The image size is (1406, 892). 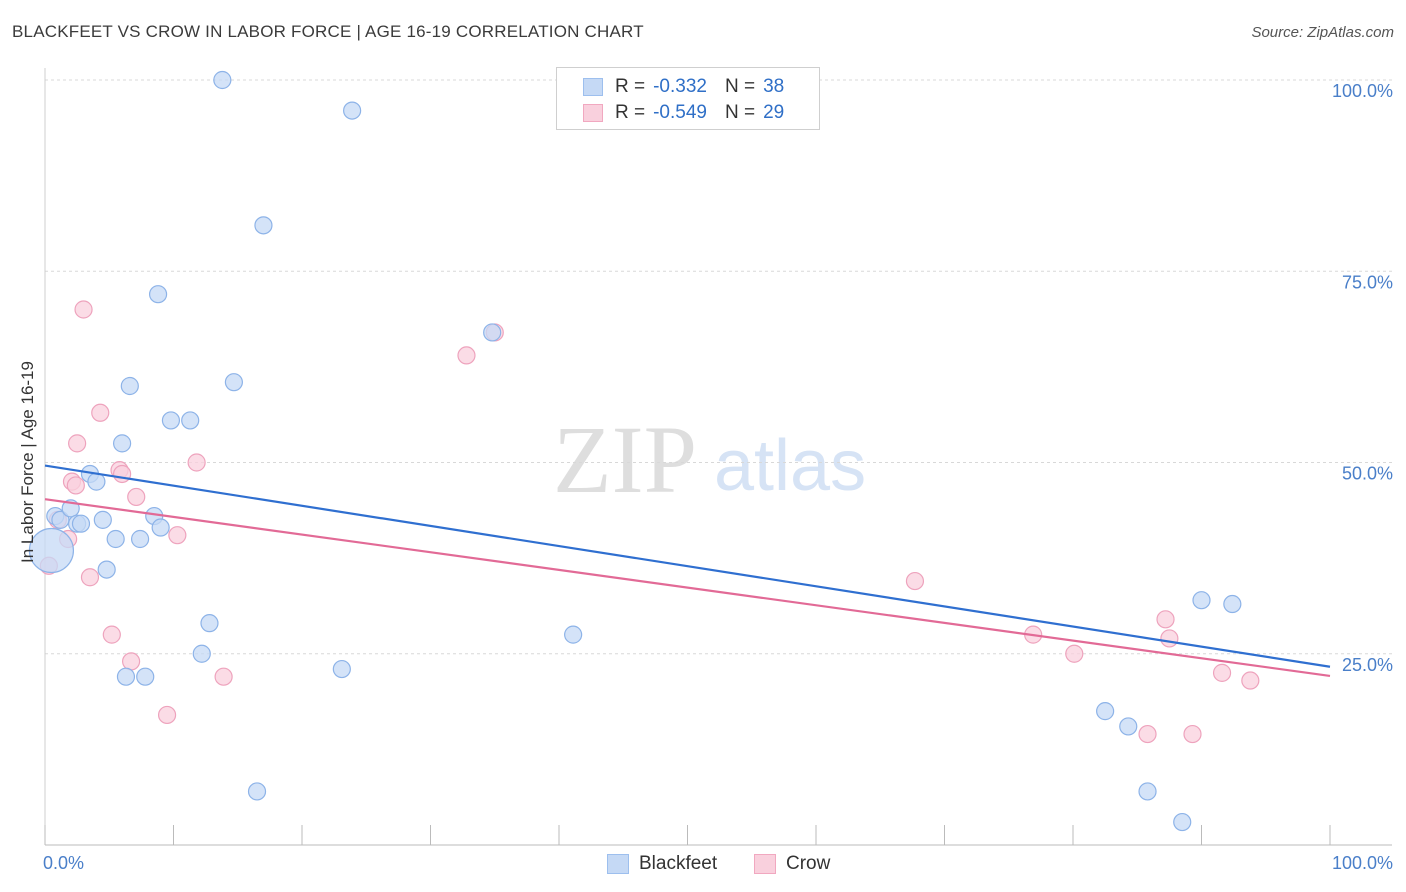 I want to click on crow-swatch, so click(x=593, y=113).